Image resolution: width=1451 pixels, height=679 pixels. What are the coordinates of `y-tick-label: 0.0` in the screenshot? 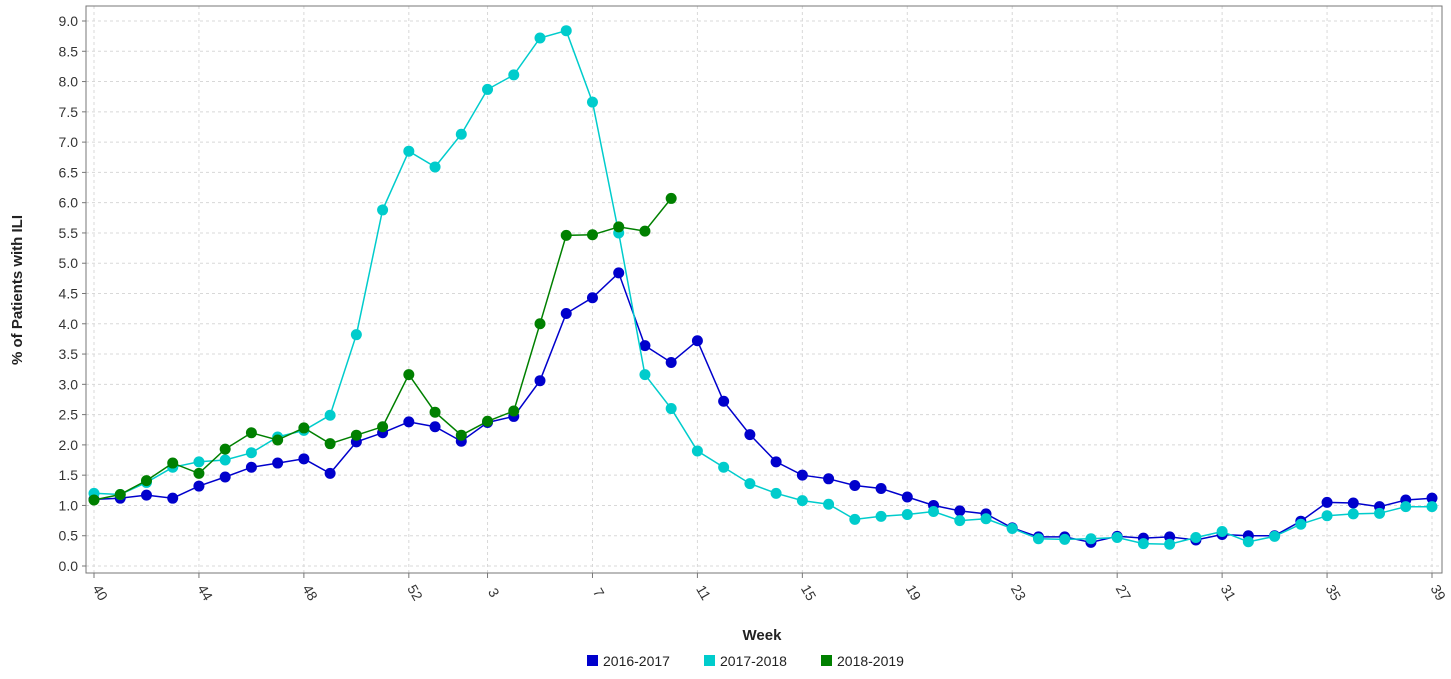 It's located at (69, 566).